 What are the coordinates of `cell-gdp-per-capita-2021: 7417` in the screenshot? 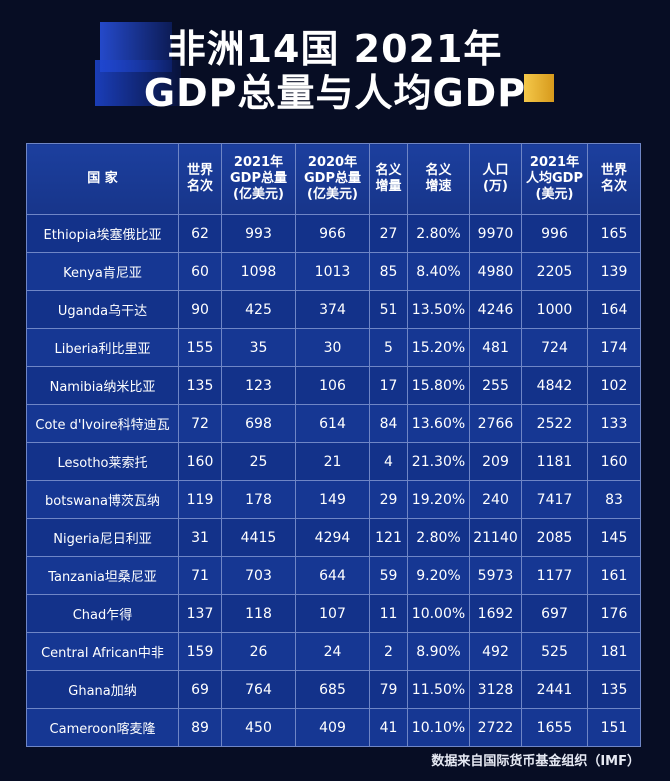 It's located at (554, 499).